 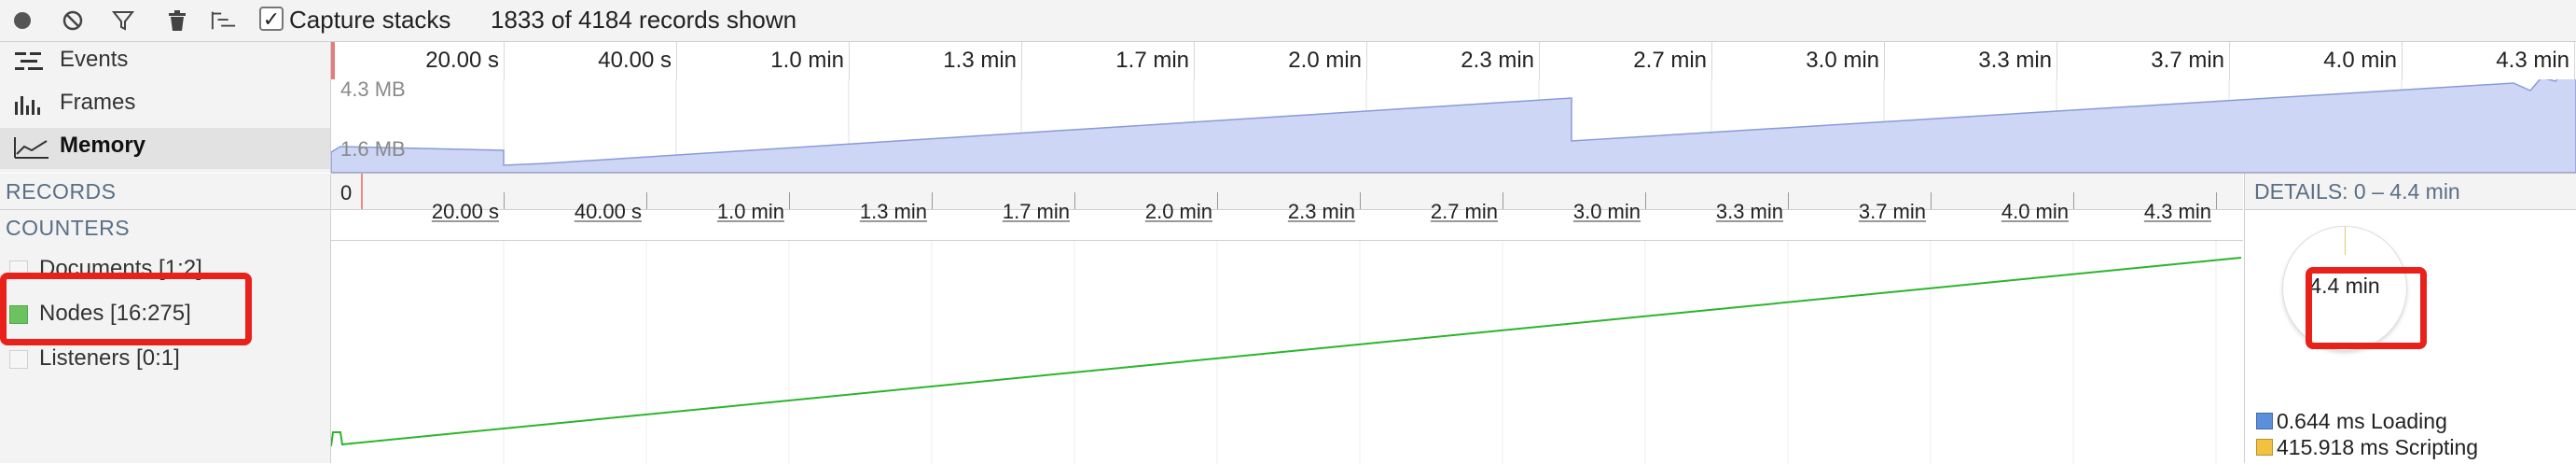 What do you see at coordinates (31, 62) in the screenshot?
I see `events-icon` at bounding box center [31, 62].